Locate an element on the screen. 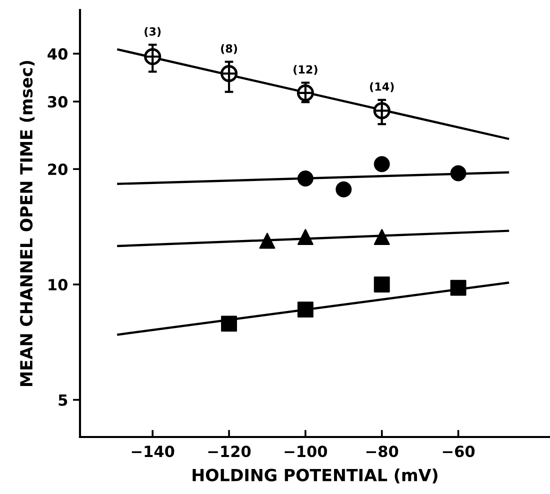  annotation: (3) is located at coordinates (152, 32).